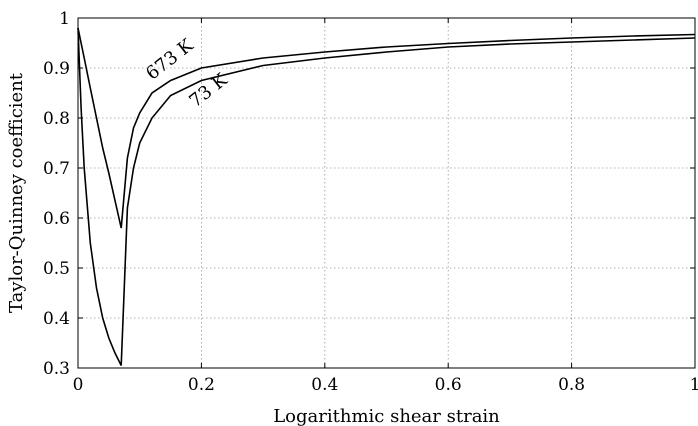 This screenshot has height=426, width=698. What do you see at coordinates (56, 319) in the screenshot?
I see `y-tick-label: 0.4` at bounding box center [56, 319].